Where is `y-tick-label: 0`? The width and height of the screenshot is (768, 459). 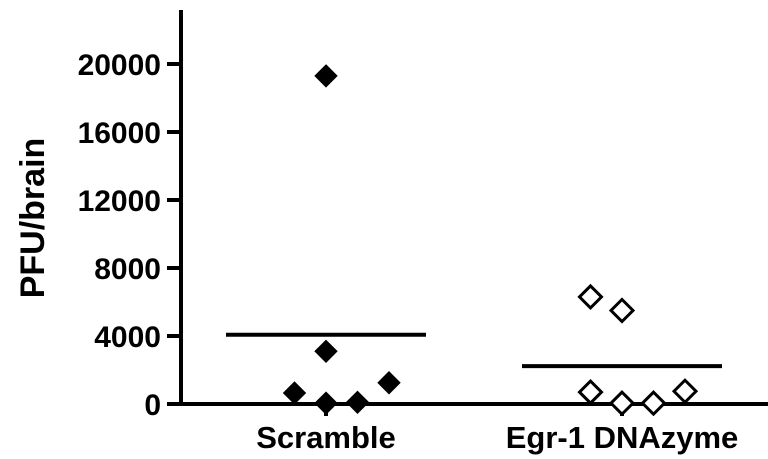 y-tick-label: 0 is located at coordinates (152, 405).